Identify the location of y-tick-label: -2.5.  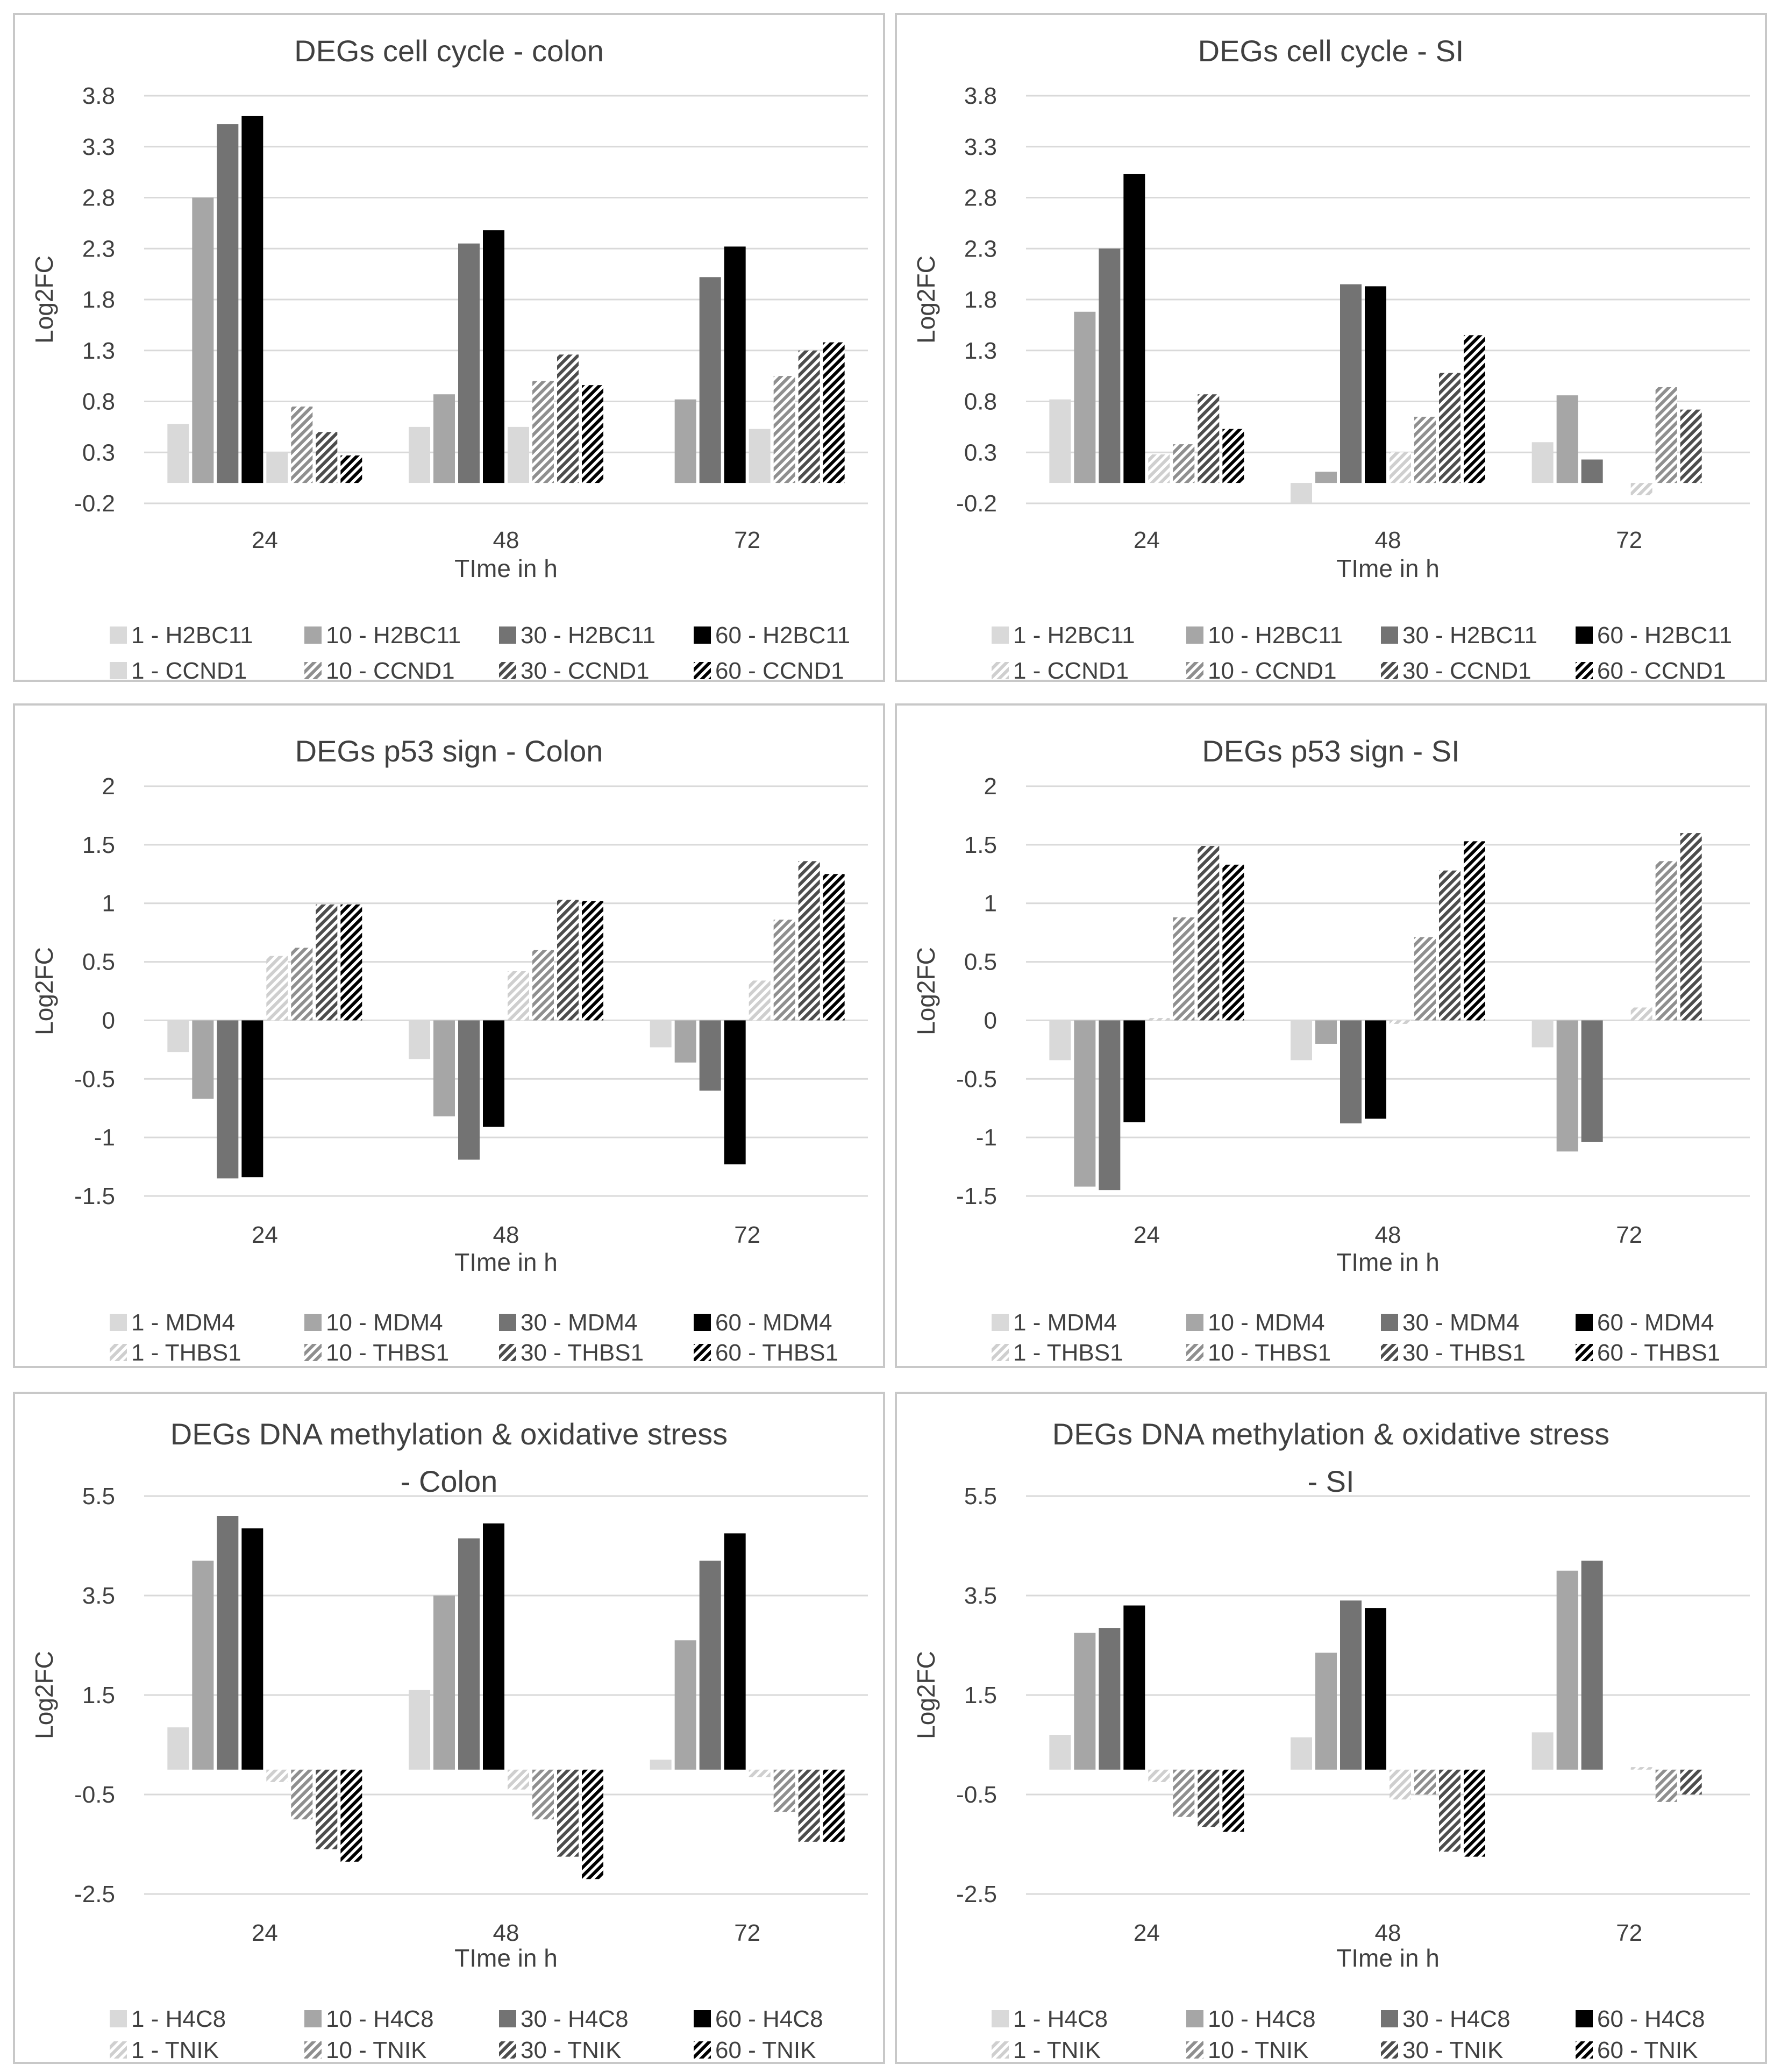
(94, 1894).